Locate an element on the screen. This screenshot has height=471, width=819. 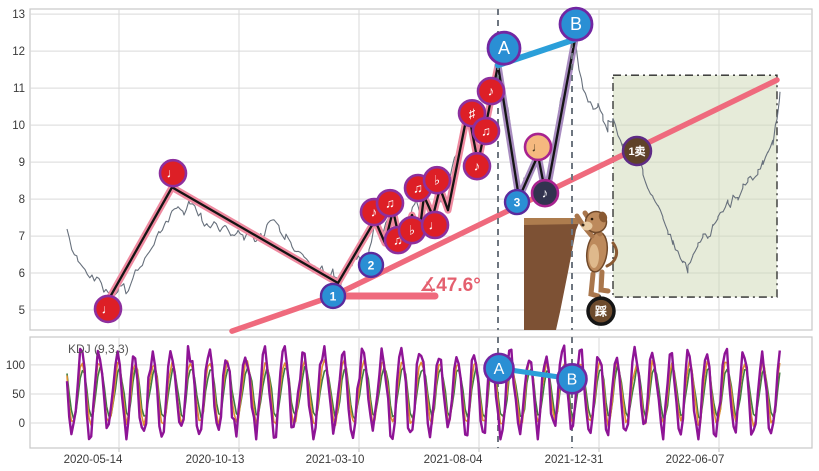
y-tick-label: 13 is located at coordinates (18, 15).